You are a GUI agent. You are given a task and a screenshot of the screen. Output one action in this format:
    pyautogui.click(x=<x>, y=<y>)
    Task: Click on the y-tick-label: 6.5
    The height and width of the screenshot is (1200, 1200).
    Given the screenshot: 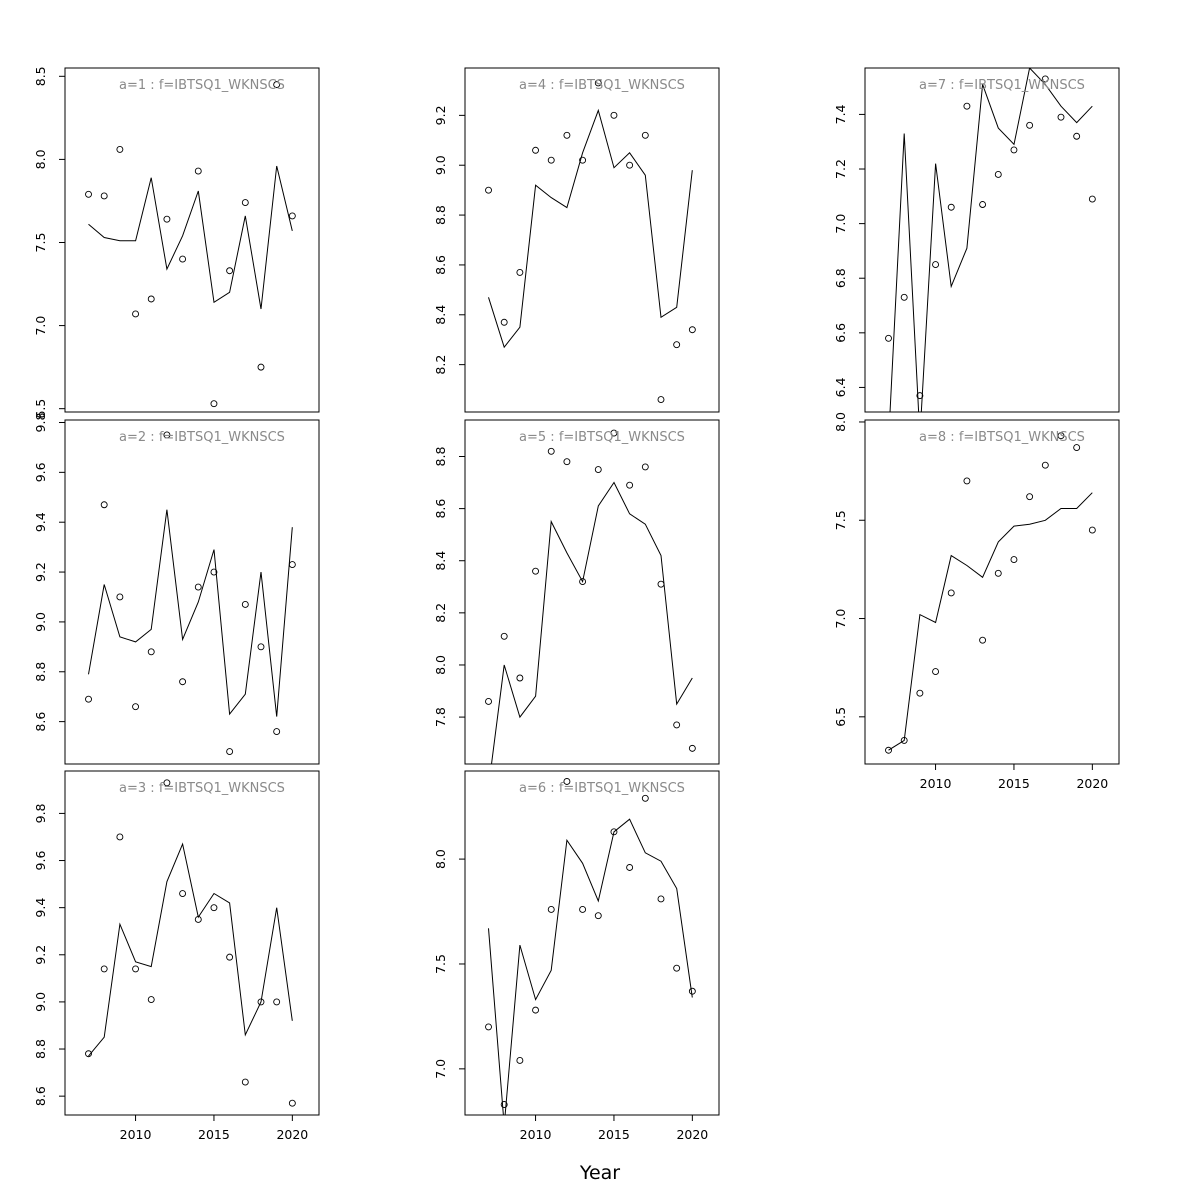 What is the action you would take?
    pyautogui.click(x=840, y=717)
    